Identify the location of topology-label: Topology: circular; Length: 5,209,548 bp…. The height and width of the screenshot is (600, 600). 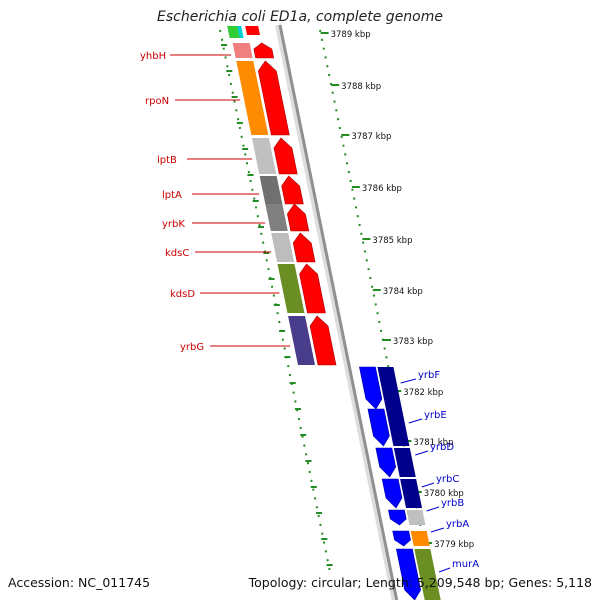
(420, 582).